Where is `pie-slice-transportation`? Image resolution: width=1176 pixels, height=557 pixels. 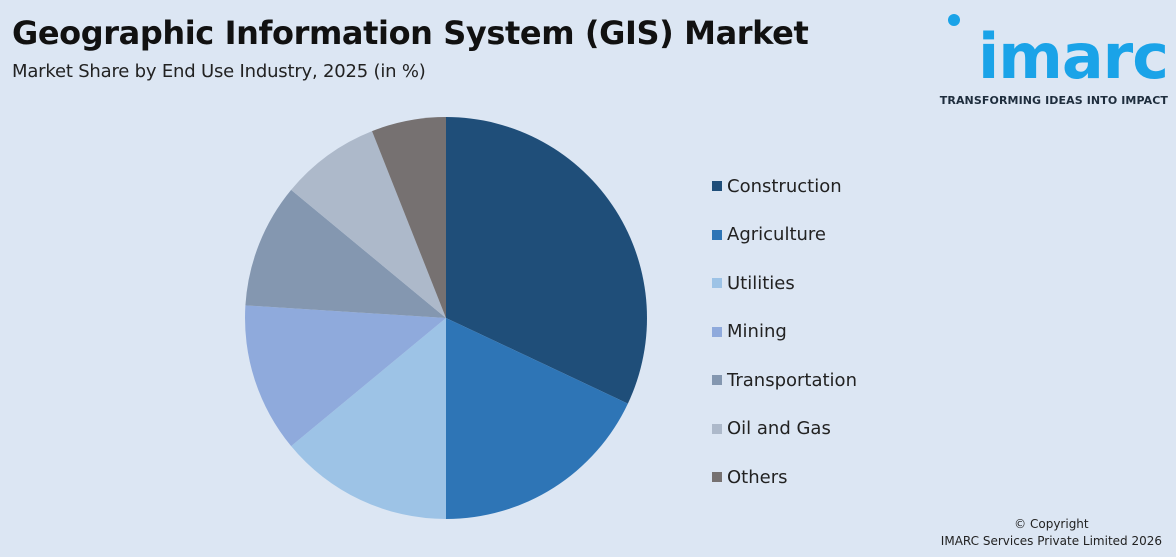
pie-slice-transportation is located at coordinates (345, 253).